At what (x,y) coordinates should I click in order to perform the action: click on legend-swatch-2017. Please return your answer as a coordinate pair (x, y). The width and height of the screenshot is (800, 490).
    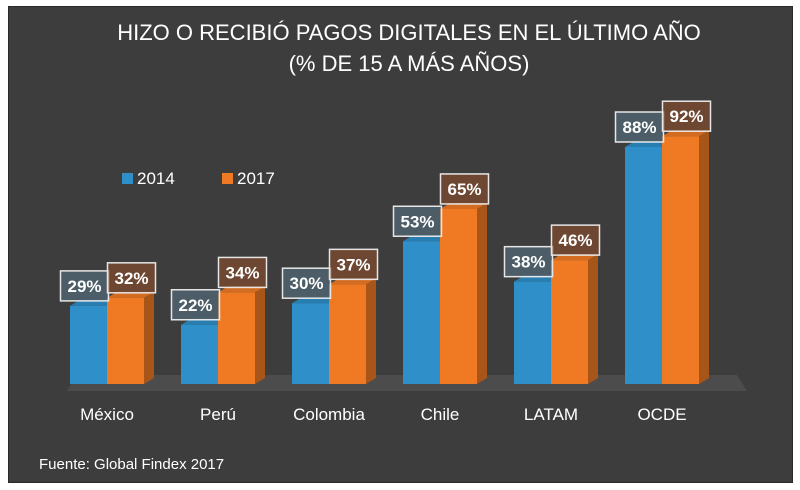
    Looking at the image, I should click on (227, 178).